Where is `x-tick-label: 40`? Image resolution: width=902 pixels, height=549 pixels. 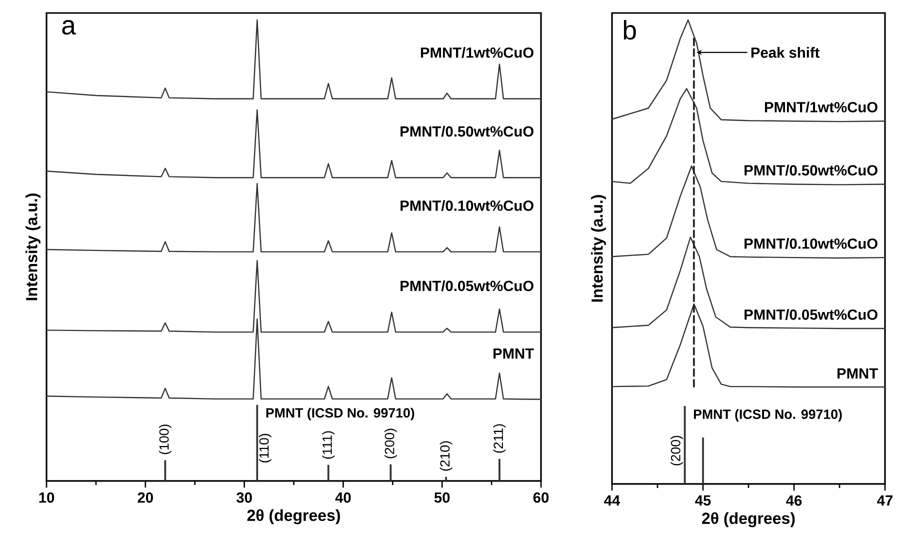
x-tick-label: 40 is located at coordinates (343, 497).